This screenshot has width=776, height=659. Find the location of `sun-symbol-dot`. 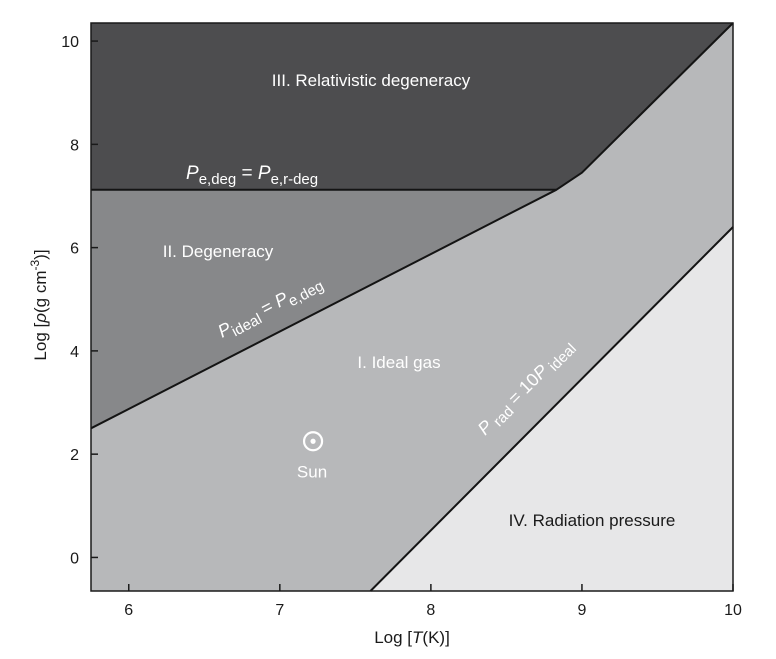

sun-symbol-dot is located at coordinates (313, 441).